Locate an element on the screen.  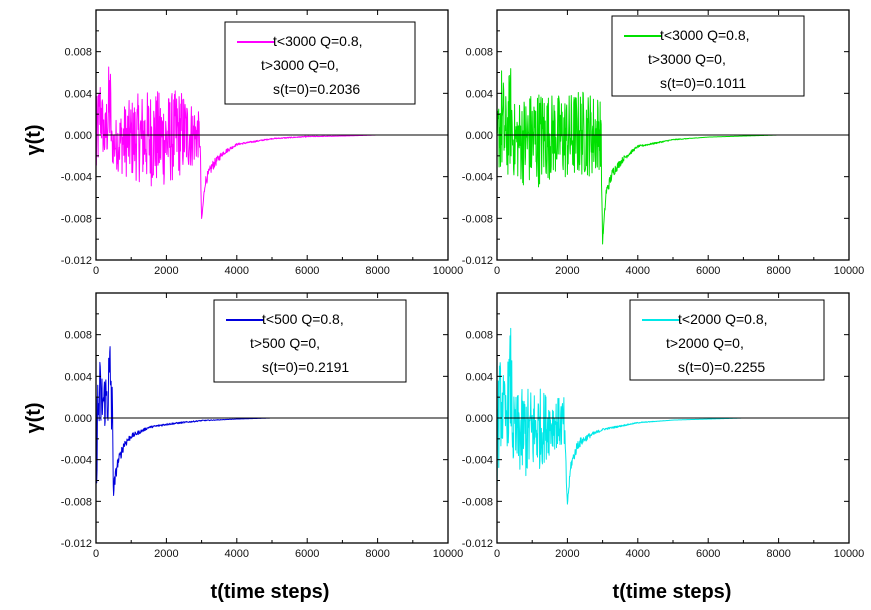
legend-label: t>2000 Q=0, is located at coordinates (705, 343).